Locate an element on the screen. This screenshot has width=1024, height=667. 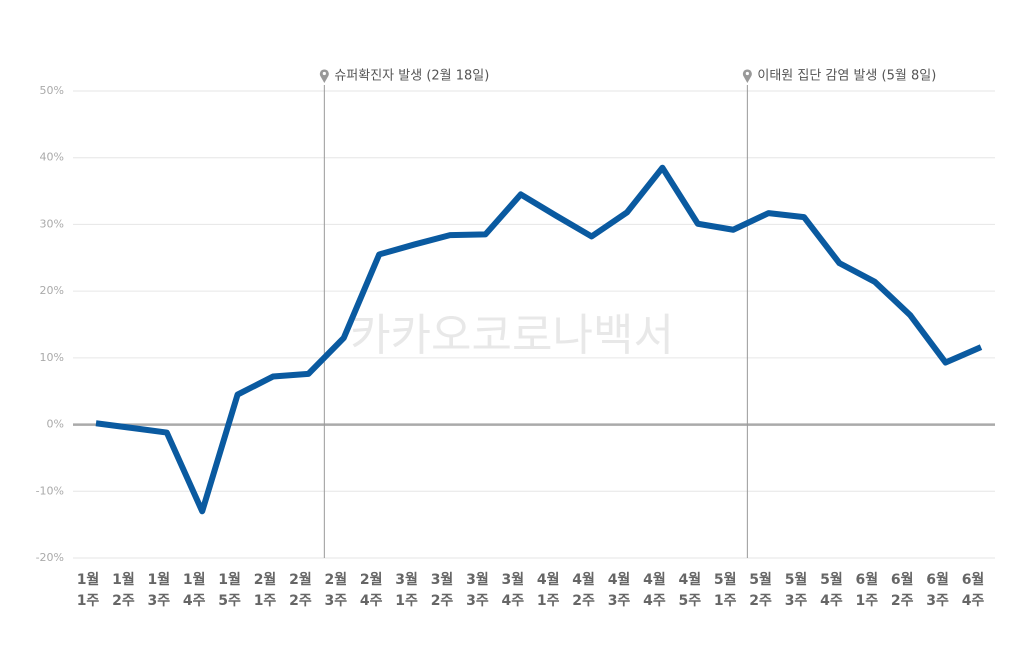
annotation: 이태원 집단 감염 발생 (5월 8일) is located at coordinates (846, 76).